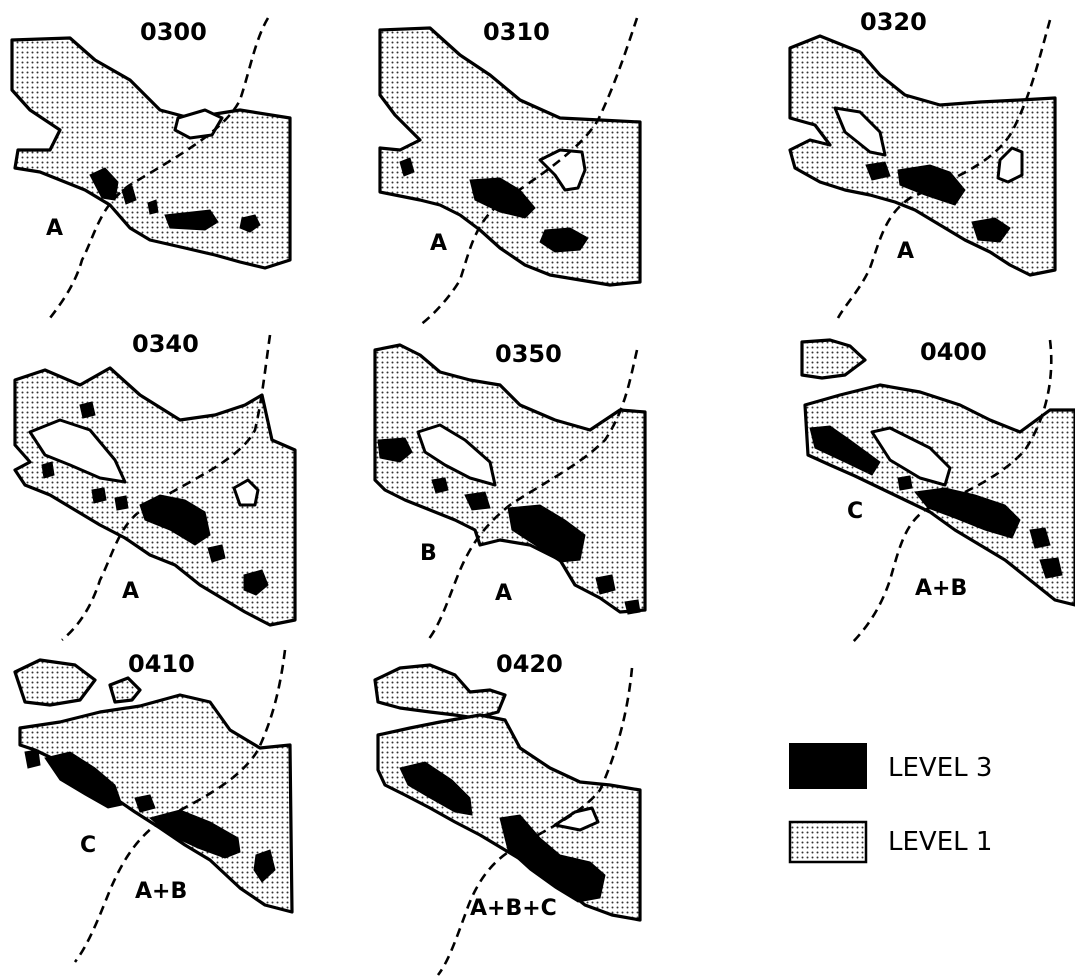 Image resolution: width=1075 pixels, height=978 pixels. What do you see at coordinates (528, 354) in the screenshot?
I see `panel-time-label: 0350` at bounding box center [528, 354].